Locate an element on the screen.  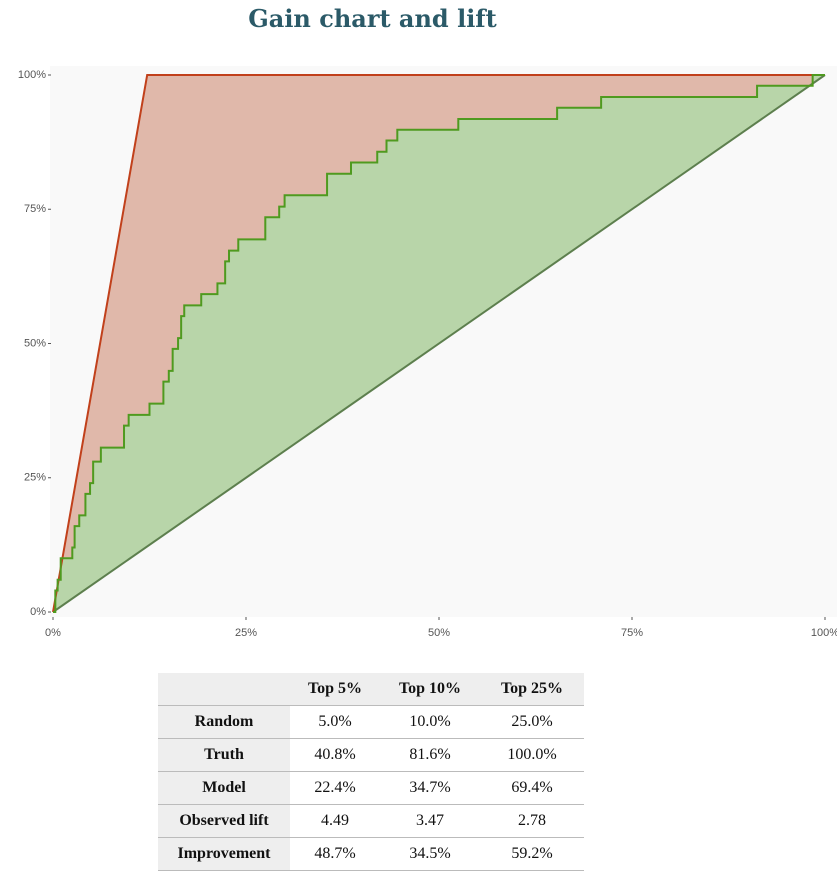
table-row: Model 22.4% 34.7% 69.4% is located at coordinates (371, 788).